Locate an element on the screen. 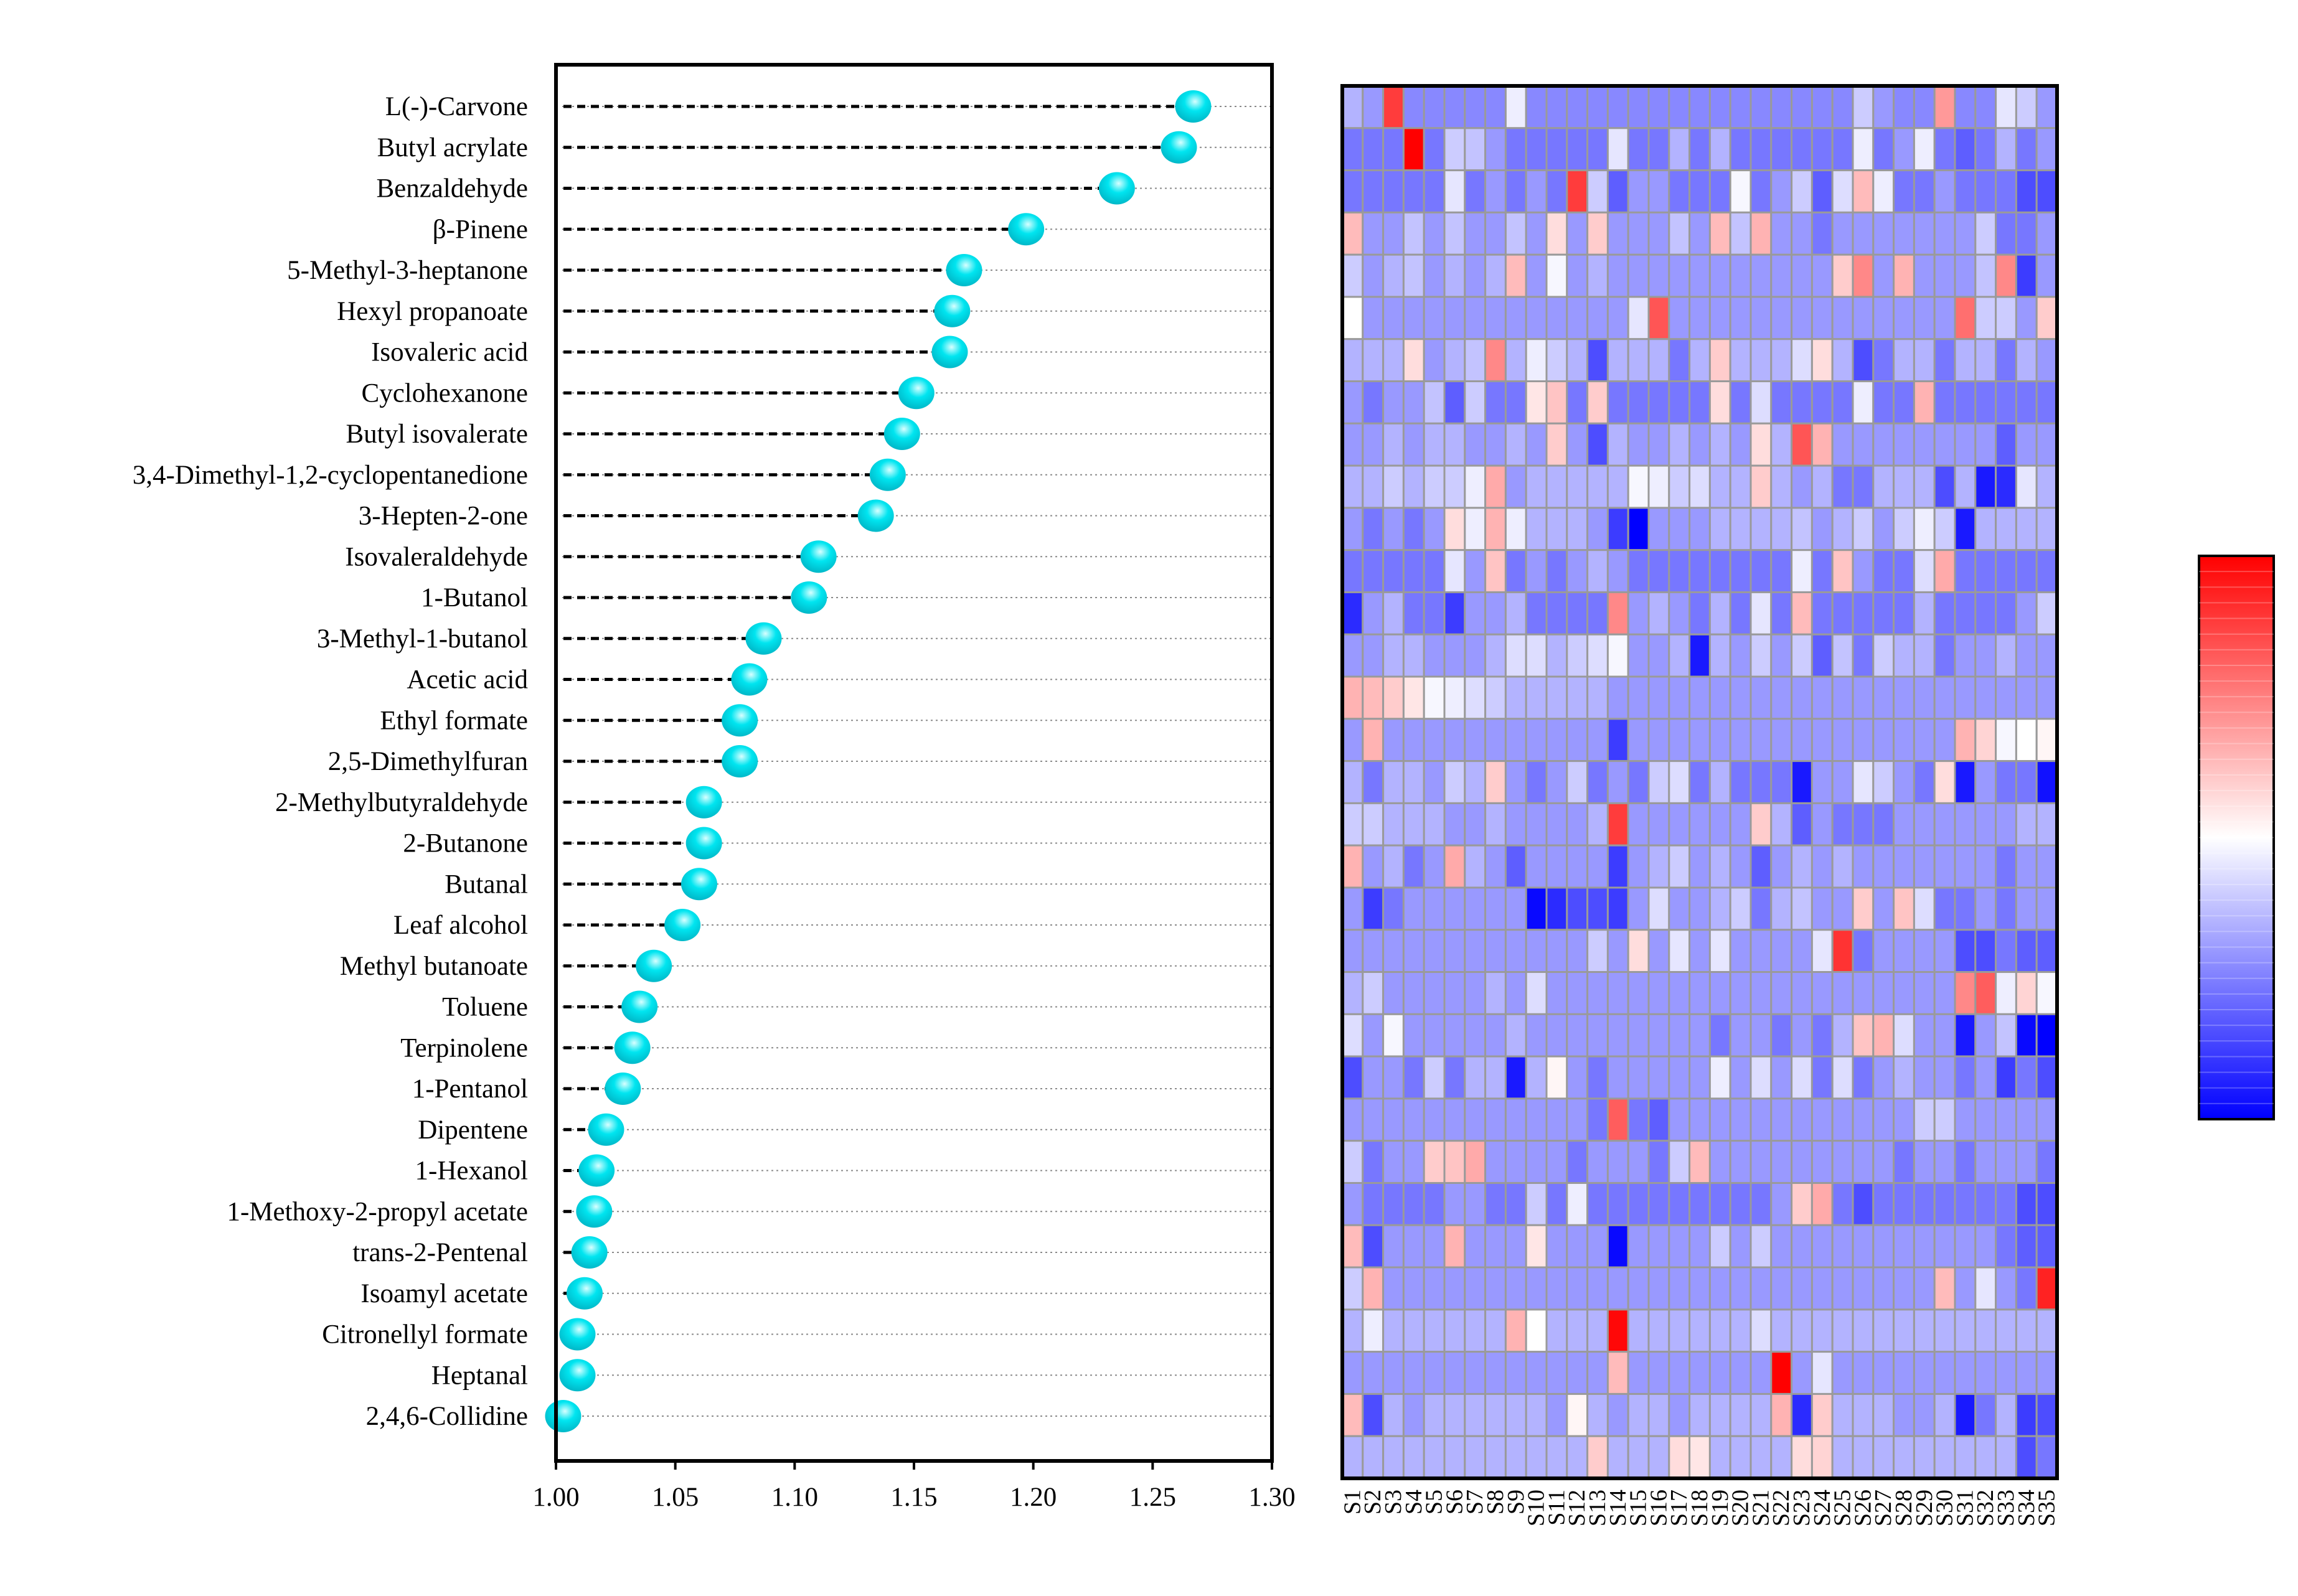 The image size is (2298, 1596). color-scale-bar is located at coordinates (2236, 837).